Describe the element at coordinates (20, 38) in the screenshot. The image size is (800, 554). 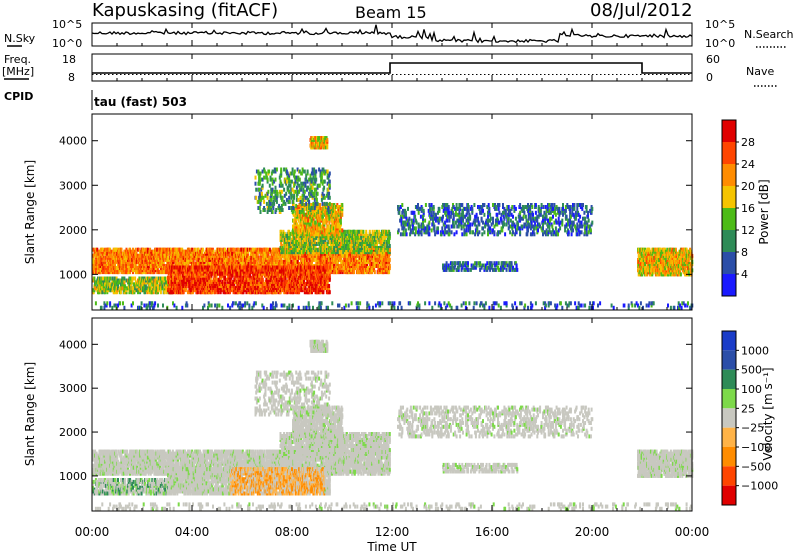
I see `noise-sky-label: N.Sky` at that location.